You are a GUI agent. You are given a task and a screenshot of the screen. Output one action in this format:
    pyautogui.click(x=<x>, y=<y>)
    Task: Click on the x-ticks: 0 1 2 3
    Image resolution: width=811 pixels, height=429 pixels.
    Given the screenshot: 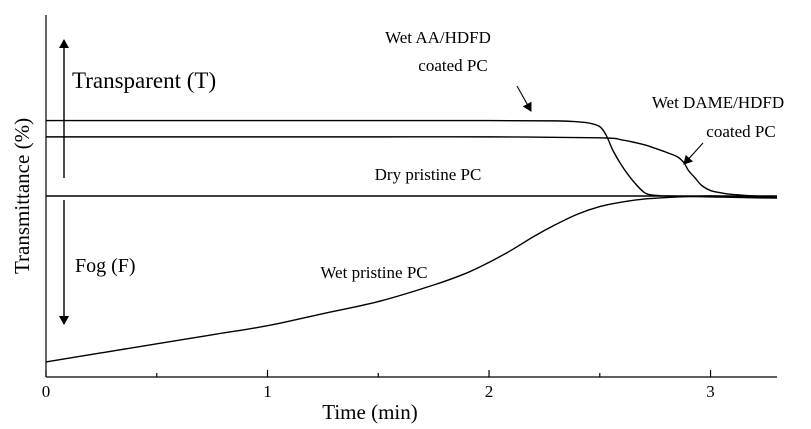 What is the action you would take?
    pyautogui.click(x=378, y=385)
    